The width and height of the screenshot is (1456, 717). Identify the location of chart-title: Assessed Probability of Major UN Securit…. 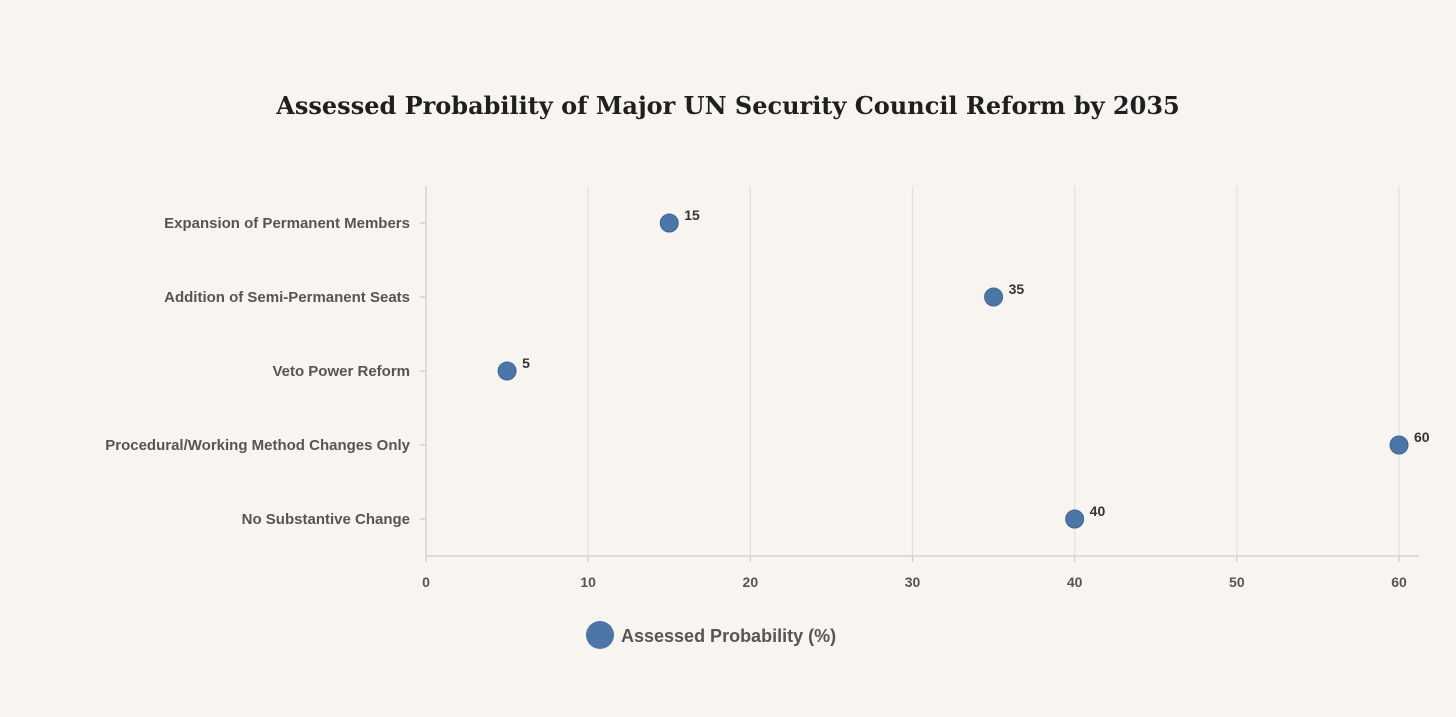
(727, 105).